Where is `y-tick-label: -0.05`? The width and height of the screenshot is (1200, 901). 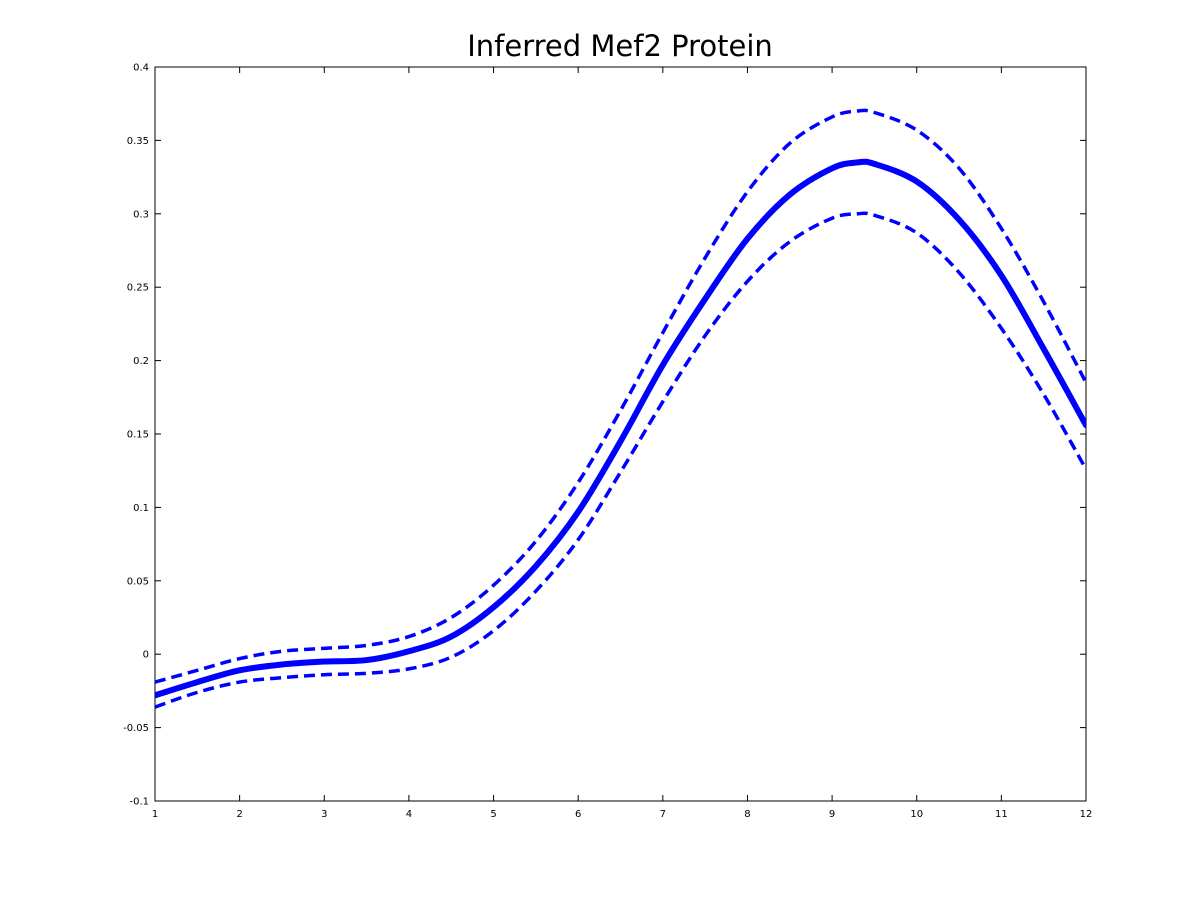 y-tick-label: -0.05 is located at coordinates (136, 728).